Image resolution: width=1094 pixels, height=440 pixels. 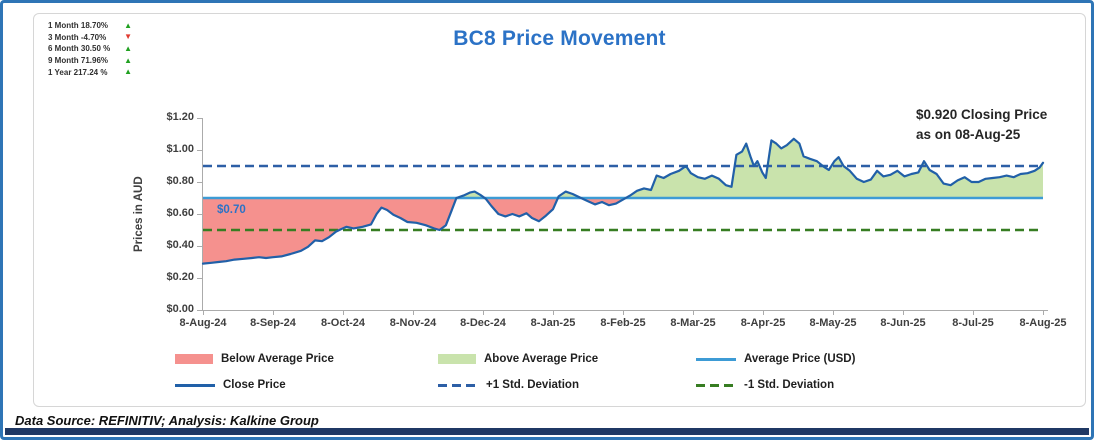 What do you see at coordinates (231, 210) in the screenshot?
I see `average-price-label: $0.70` at bounding box center [231, 210].